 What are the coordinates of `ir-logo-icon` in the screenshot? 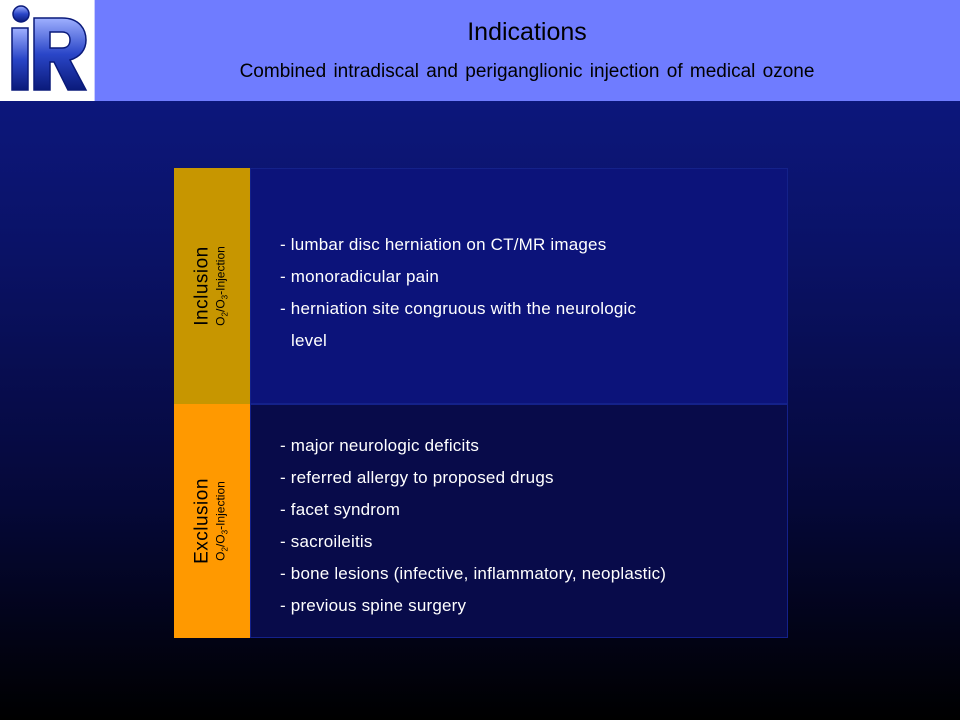 It's located at (49, 48).